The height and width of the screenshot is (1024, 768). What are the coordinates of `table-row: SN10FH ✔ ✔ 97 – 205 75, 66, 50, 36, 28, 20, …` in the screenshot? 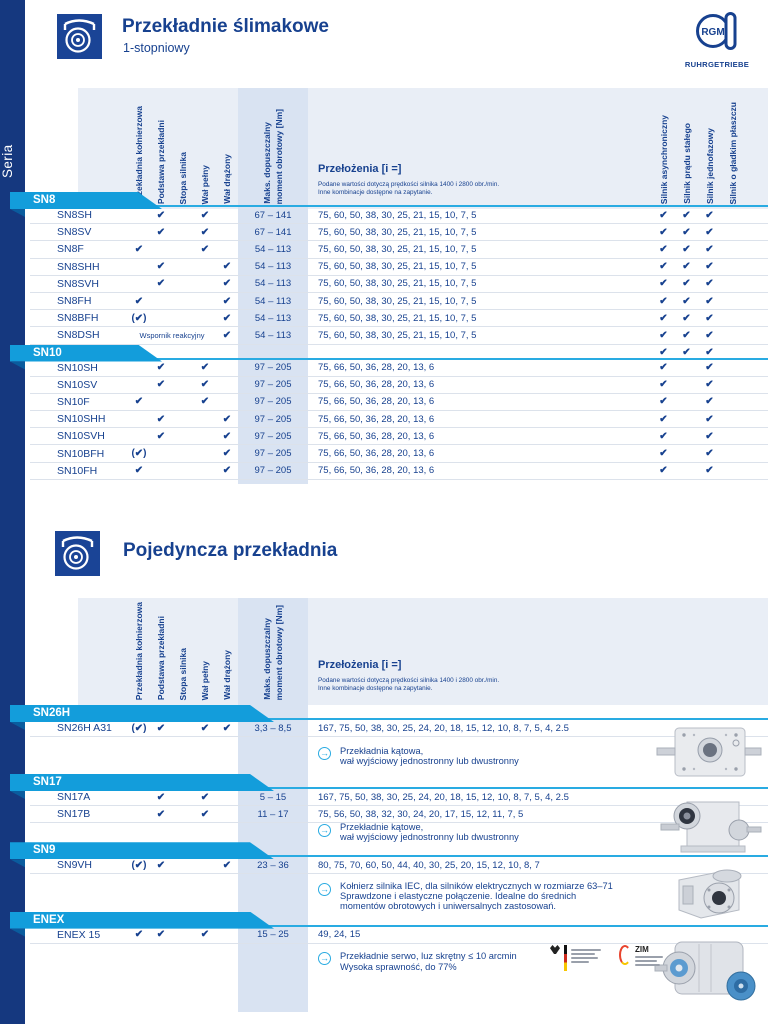 It's located at (399, 471).